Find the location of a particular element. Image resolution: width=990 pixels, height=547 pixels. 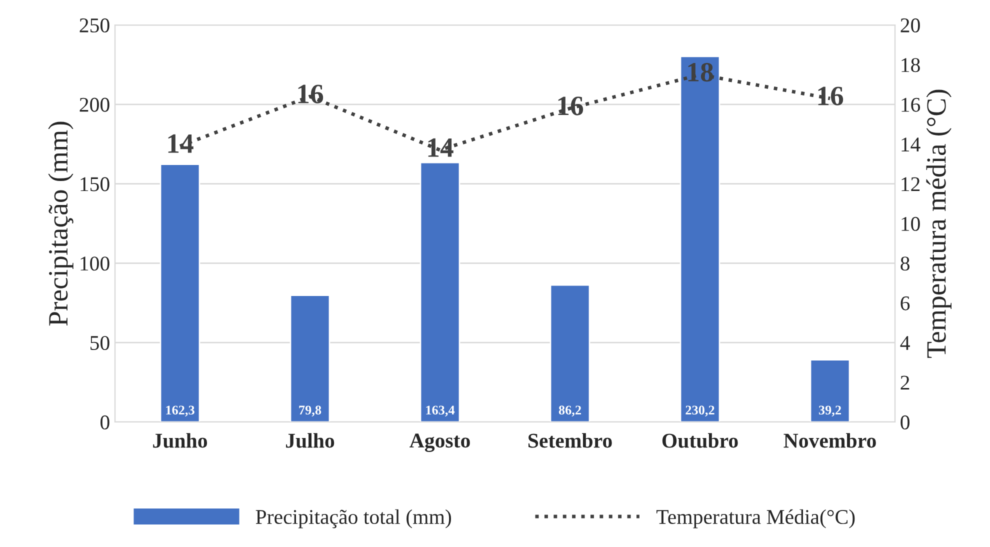

y2-axis-title: Temperatura média (°C) is located at coordinates (939, 224).